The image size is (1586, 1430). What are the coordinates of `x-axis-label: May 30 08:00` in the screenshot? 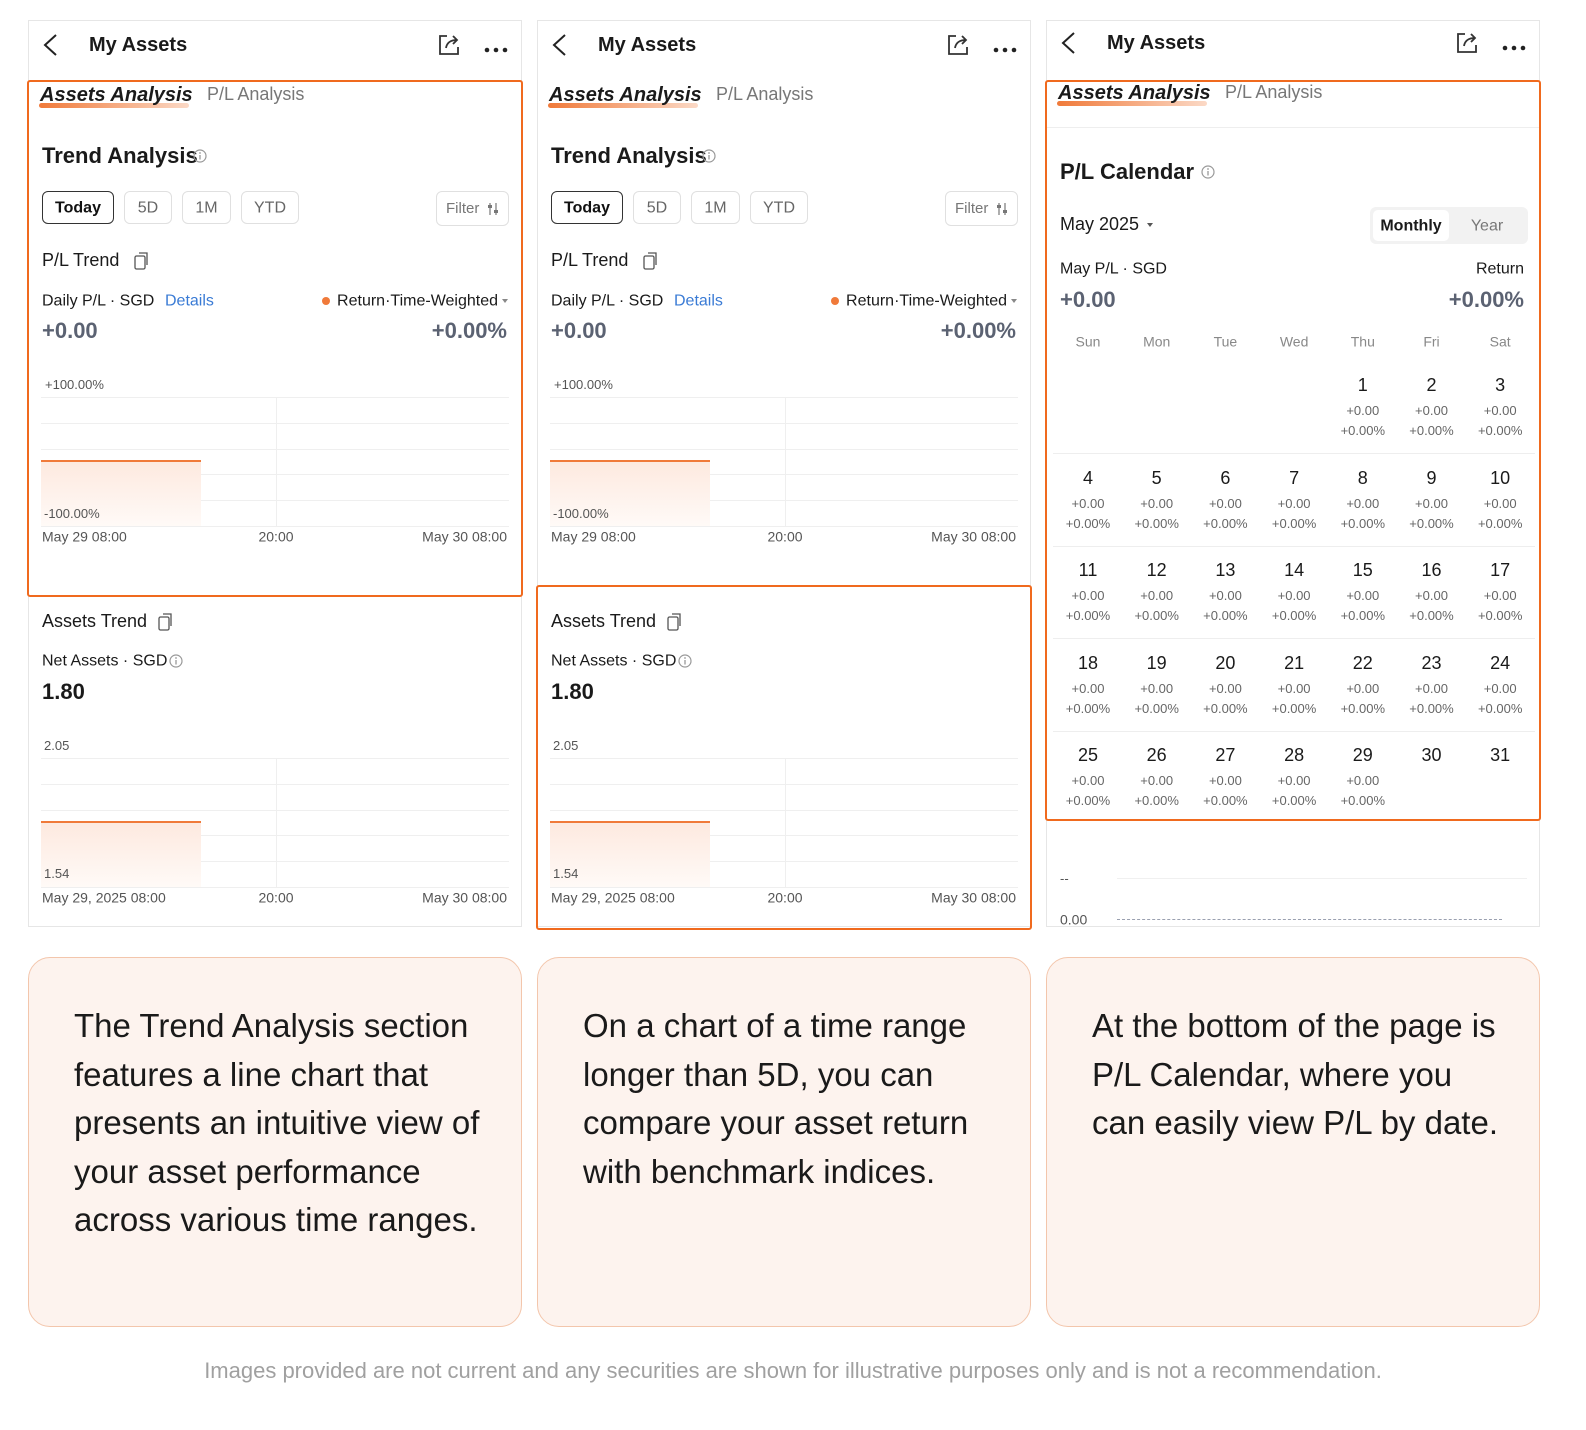 It's located at (464, 897).